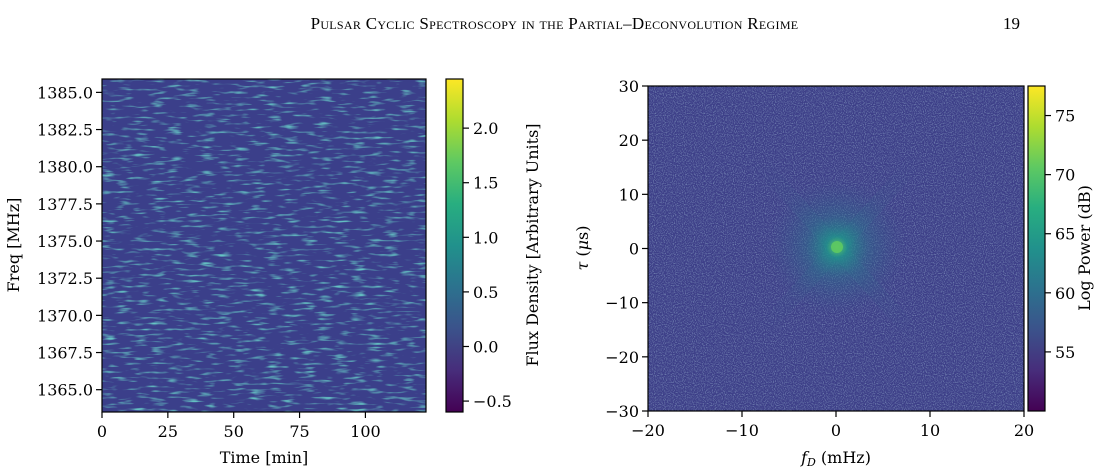  I want to click on left-colorbar-tick-label: 2.0, so click(485, 128).